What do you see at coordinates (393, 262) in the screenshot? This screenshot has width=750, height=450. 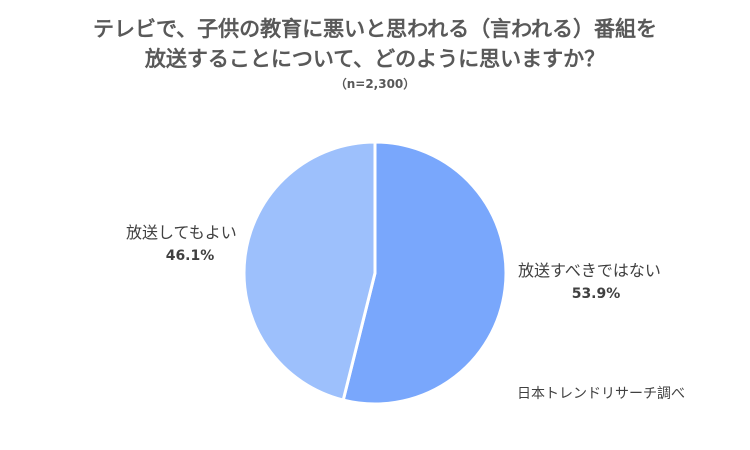 I see `pie-labels: 放送すべきではない 53.9% 放送してもよい 46.1%` at bounding box center [393, 262].